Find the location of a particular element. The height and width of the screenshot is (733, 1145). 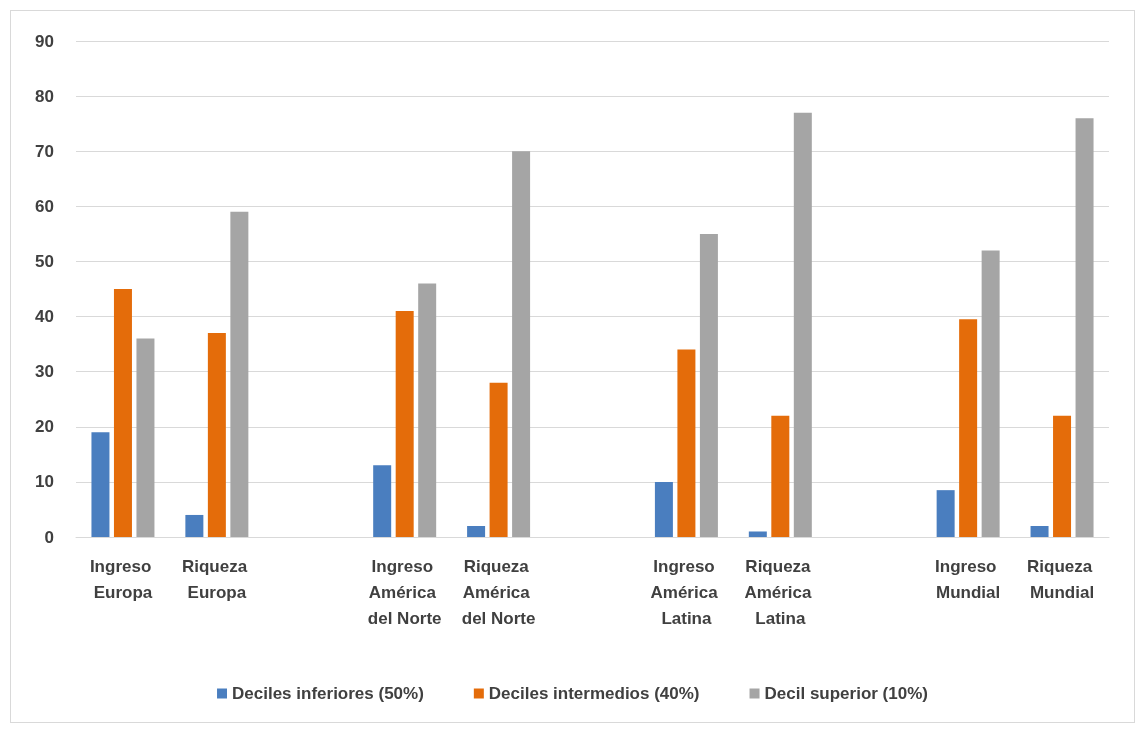

y-tick-label: 0 is located at coordinates (49, 537).